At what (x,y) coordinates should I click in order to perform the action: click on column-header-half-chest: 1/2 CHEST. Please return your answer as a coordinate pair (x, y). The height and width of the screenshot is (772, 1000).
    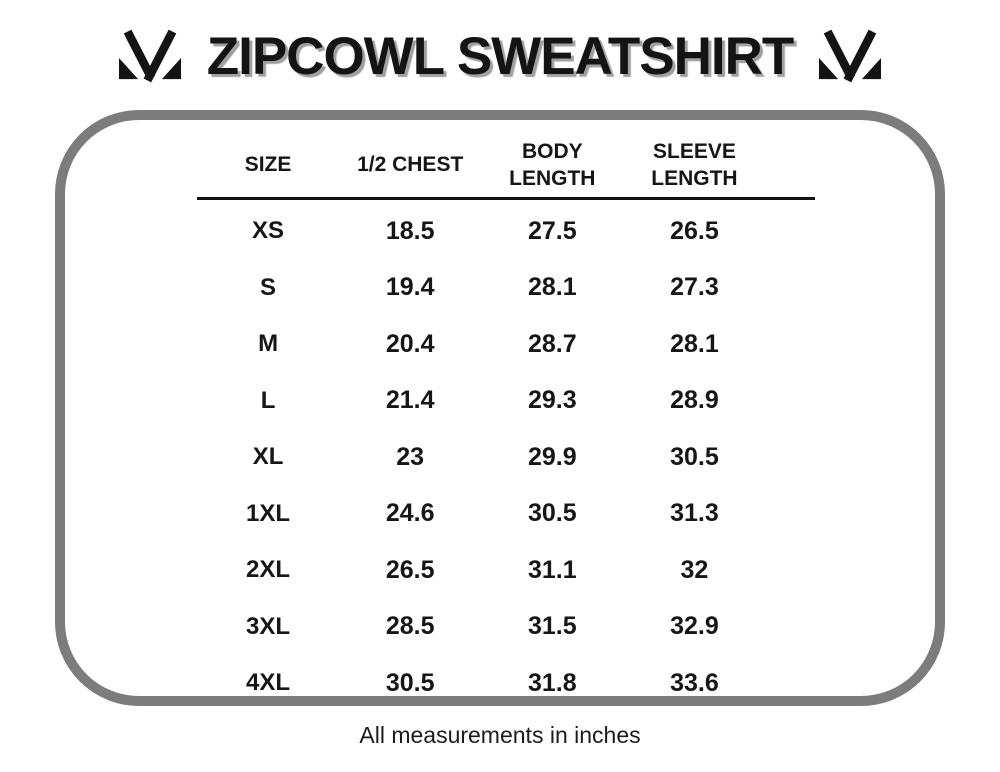
    Looking at the image, I should click on (410, 164).